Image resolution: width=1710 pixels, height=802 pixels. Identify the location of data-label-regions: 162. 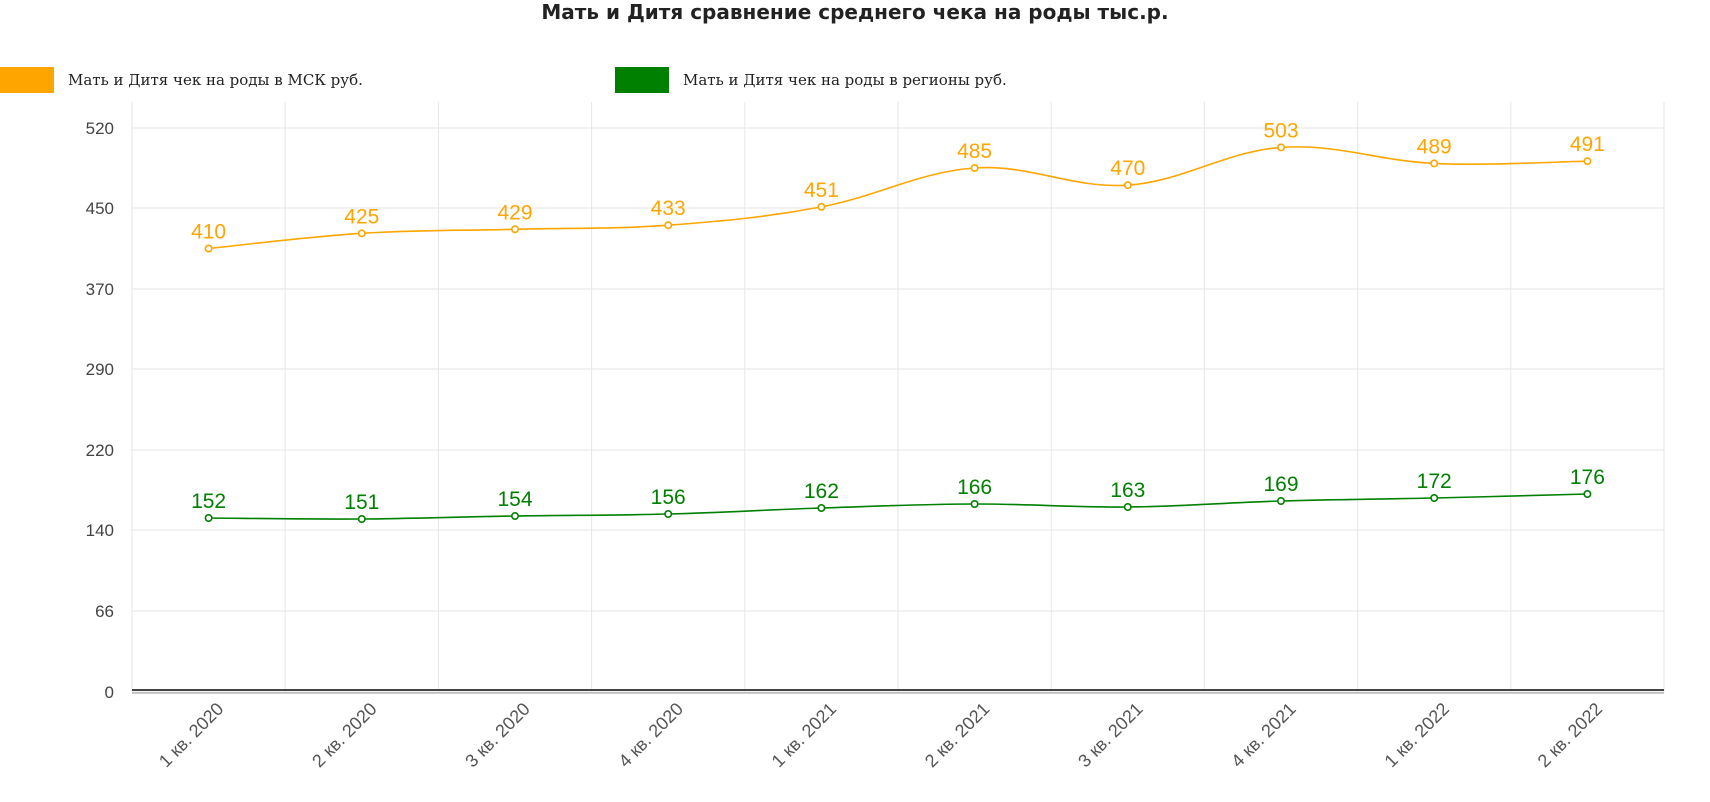
(821, 491).